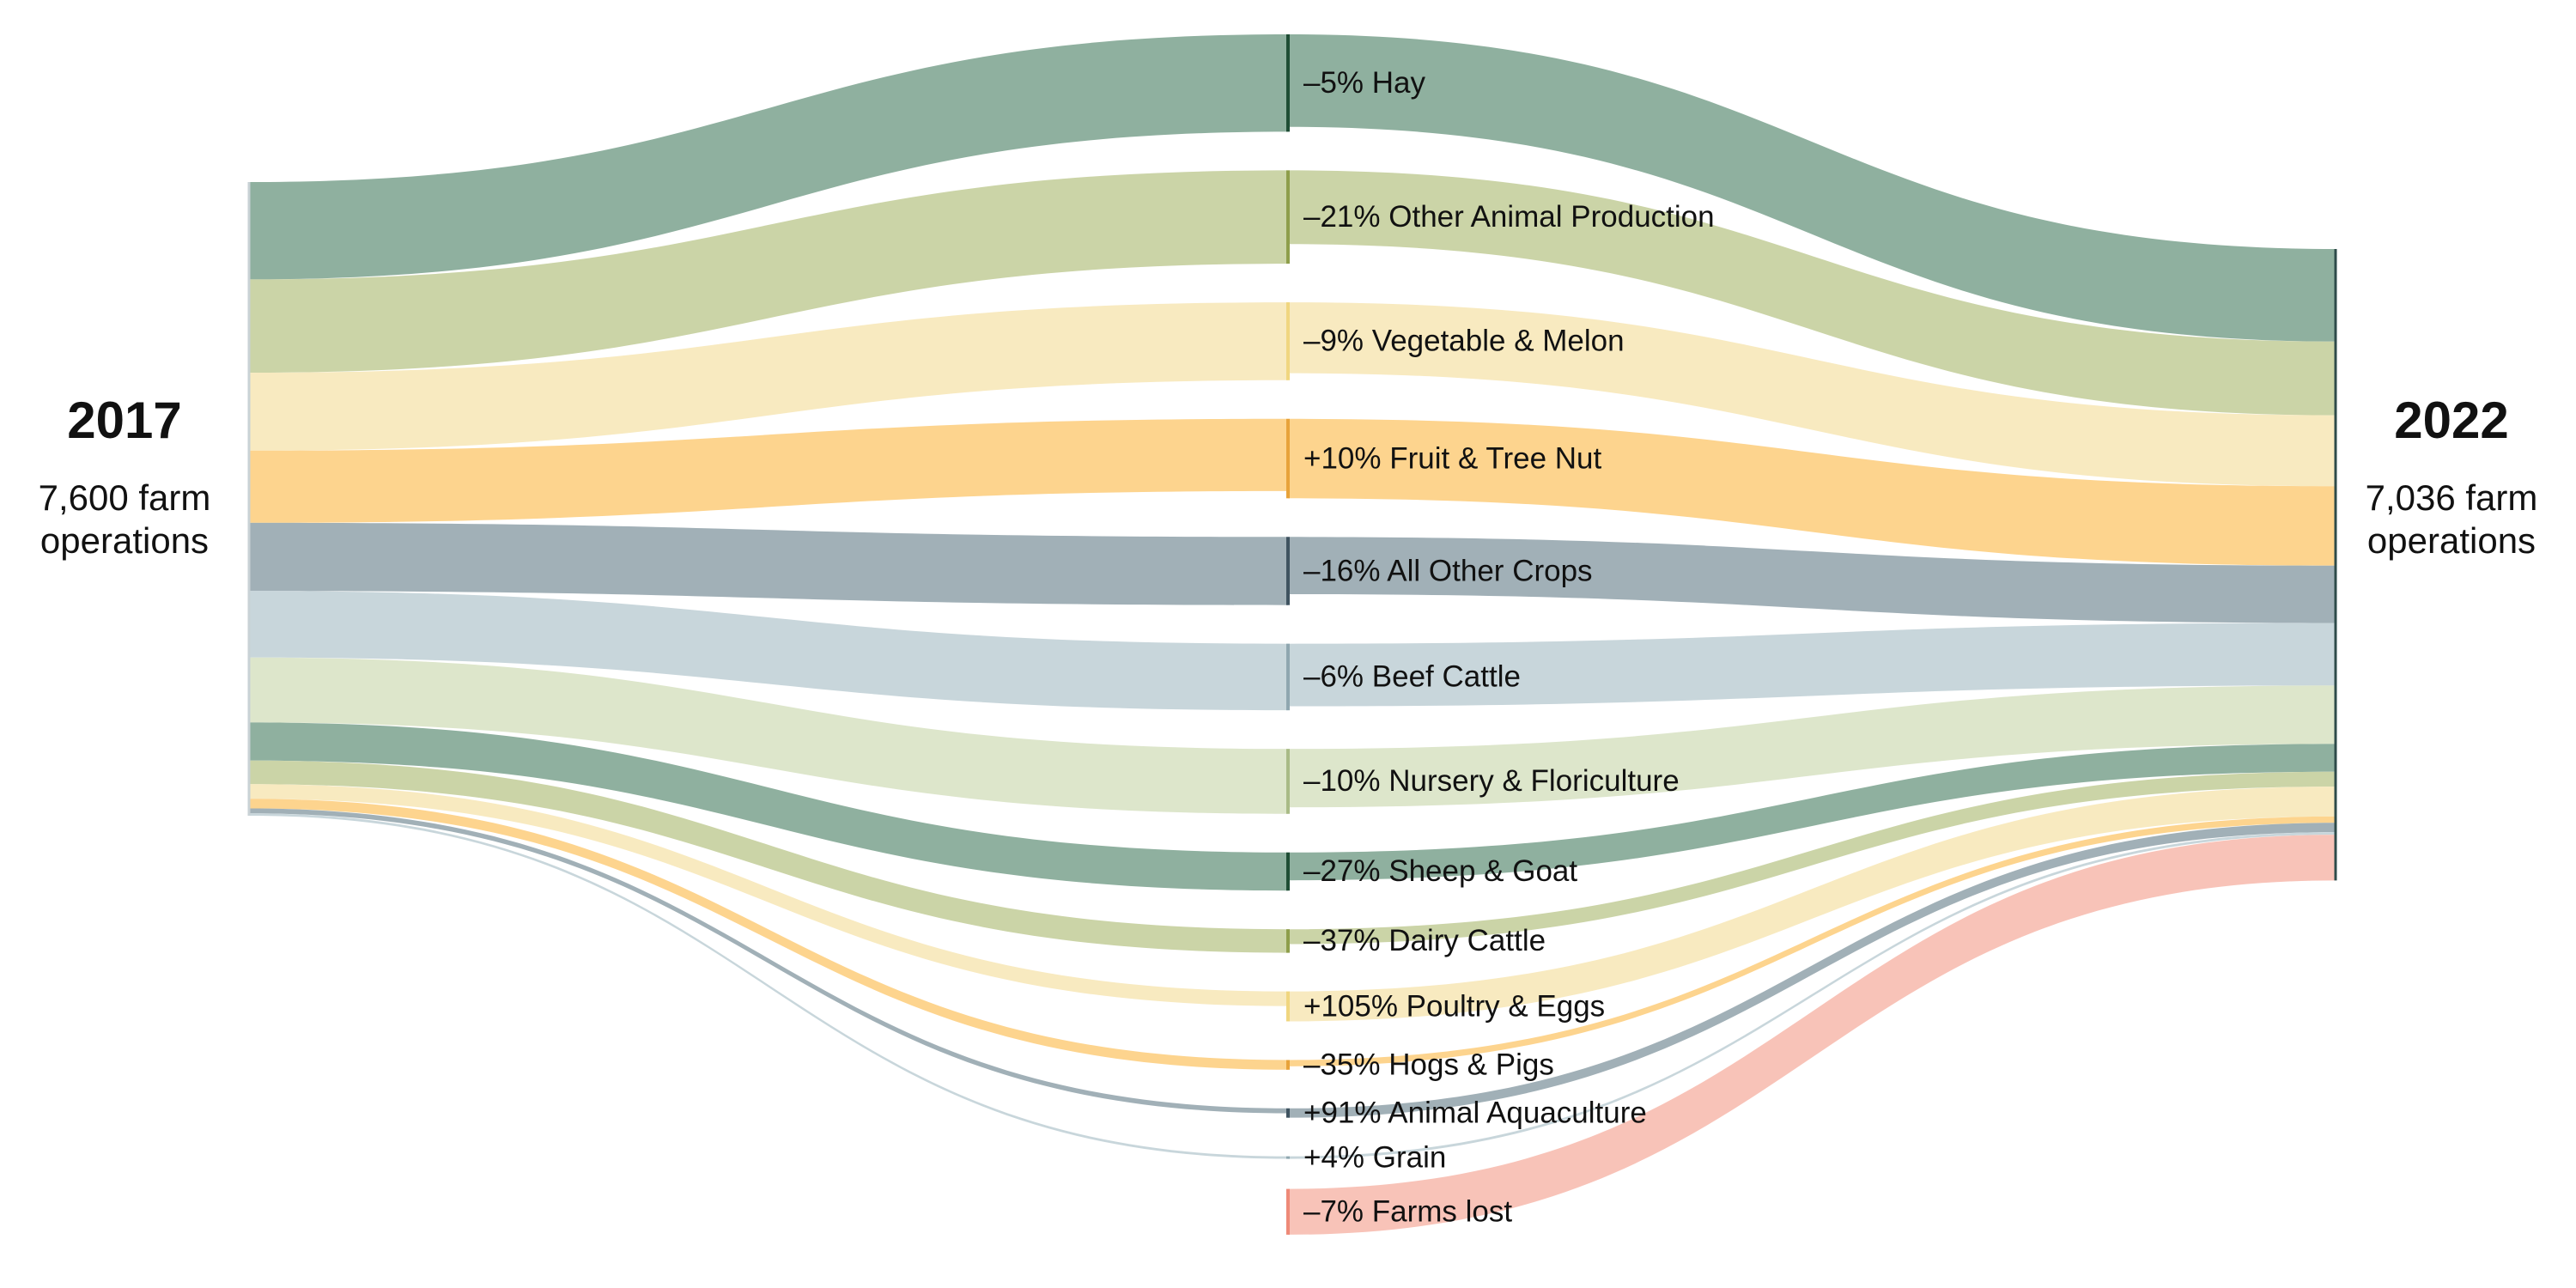 The width and height of the screenshot is (2576, 1288). Describe the element at coordinates (1509, 217) in the screenshot. I see `label-other_animal: –21% Other Animal Production` at that location.